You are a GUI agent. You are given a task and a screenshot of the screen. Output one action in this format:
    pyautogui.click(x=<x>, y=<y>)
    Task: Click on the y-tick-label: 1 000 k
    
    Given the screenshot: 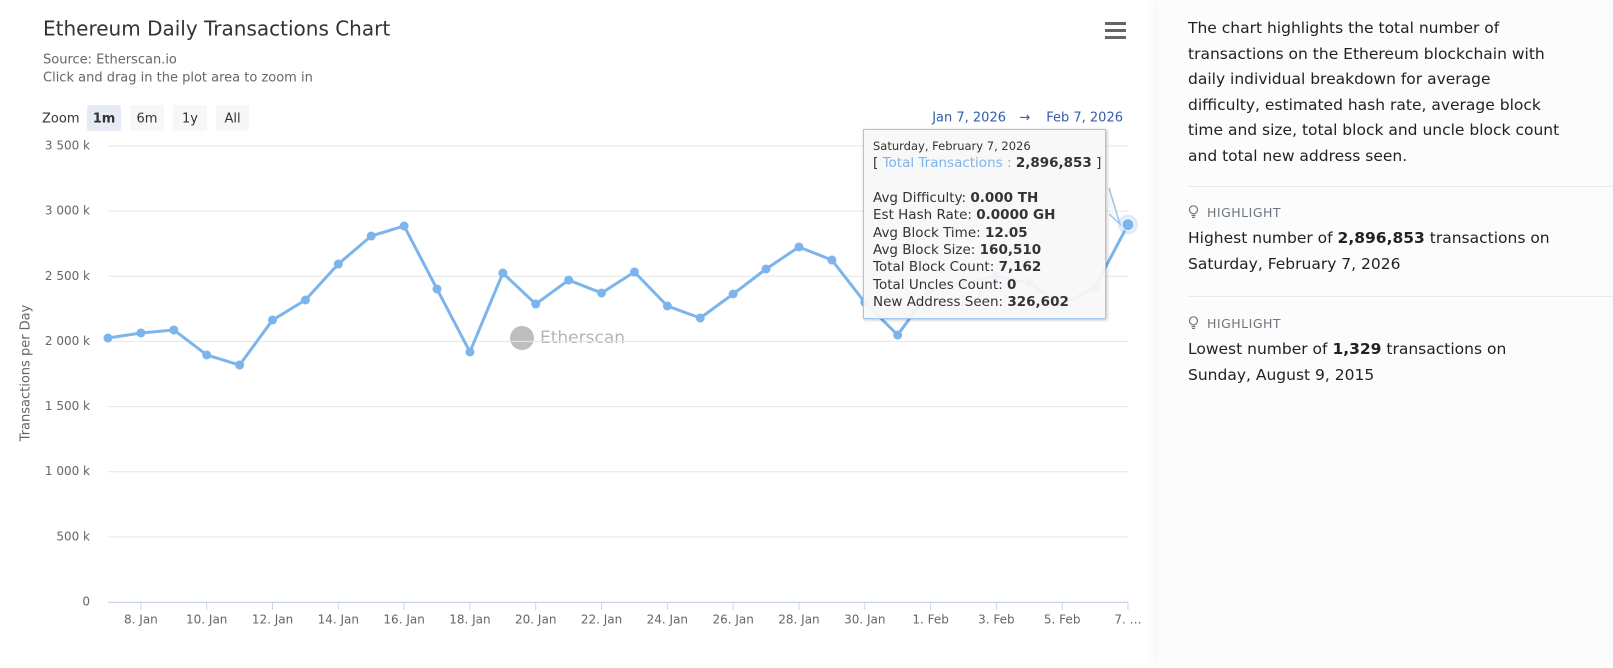 What is the action you would take?
    pyautogui.click(x=67, y=471)
    